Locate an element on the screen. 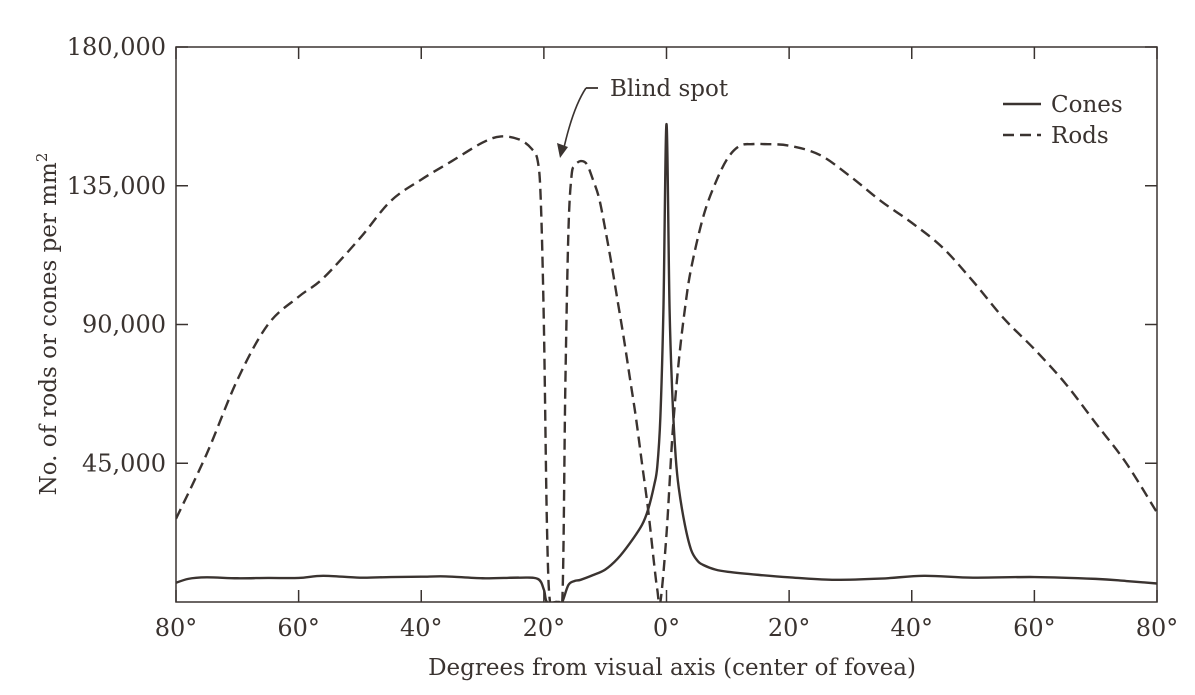  blind-spot-arrow is located at coordinates (574, 120).